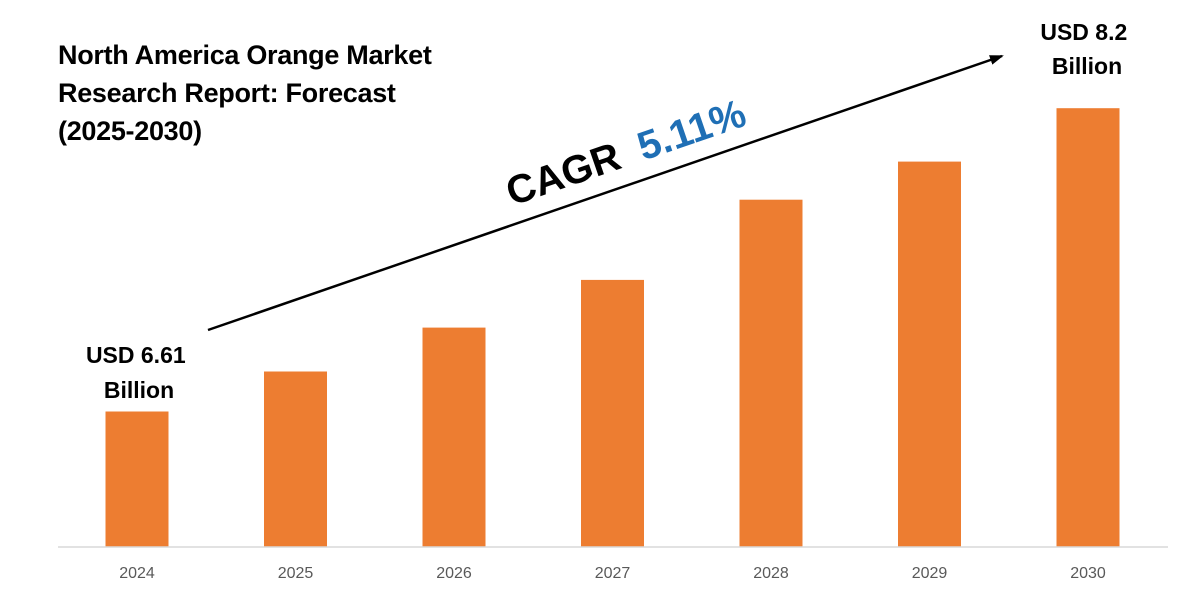 This screenshot has width=1200, height=600. I want to click on bar-2024, so click(137, 479).